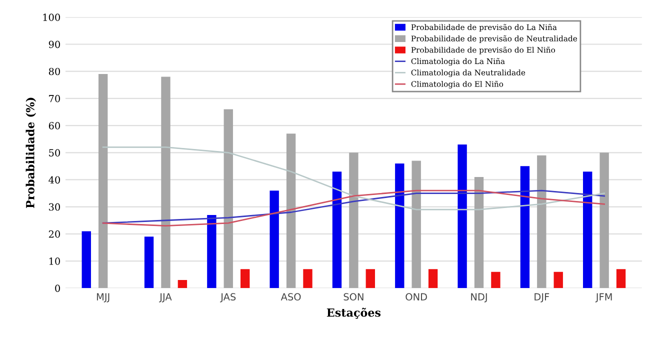  Describe the element at coordinates (54, 207) in the screenshot. I see `y-tick-label: 30` at that location.